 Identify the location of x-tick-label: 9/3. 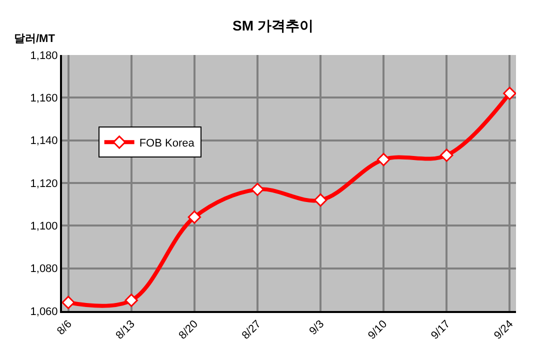
(317, 328).